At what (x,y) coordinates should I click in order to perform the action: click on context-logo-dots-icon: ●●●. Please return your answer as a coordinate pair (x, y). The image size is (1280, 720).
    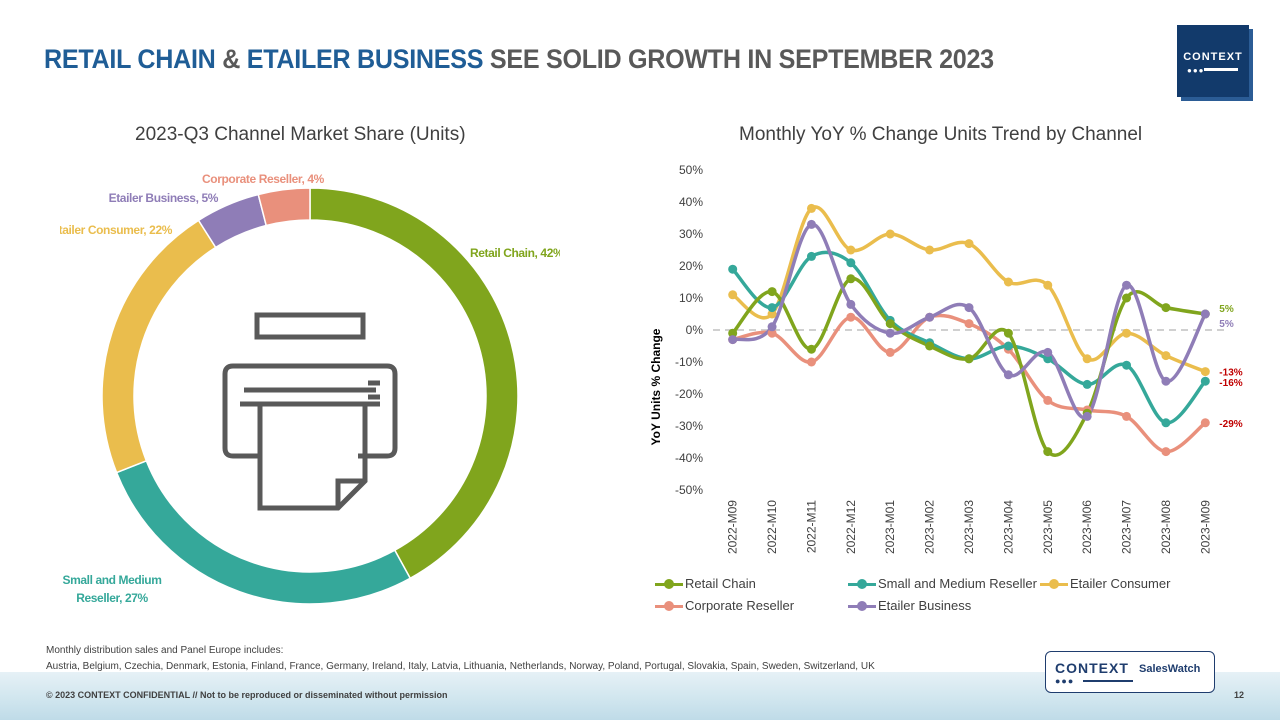
    Looking at the image, I should click on (1196, 70).